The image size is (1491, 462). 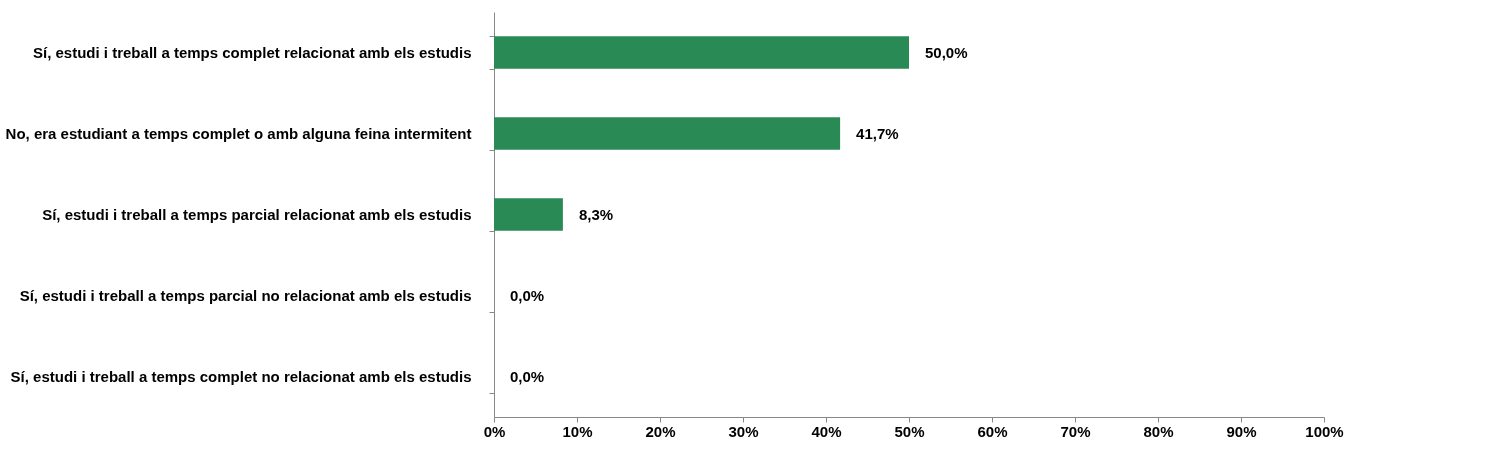 I want to click on x-tick-label: 50%, so click(x=909, y=431).